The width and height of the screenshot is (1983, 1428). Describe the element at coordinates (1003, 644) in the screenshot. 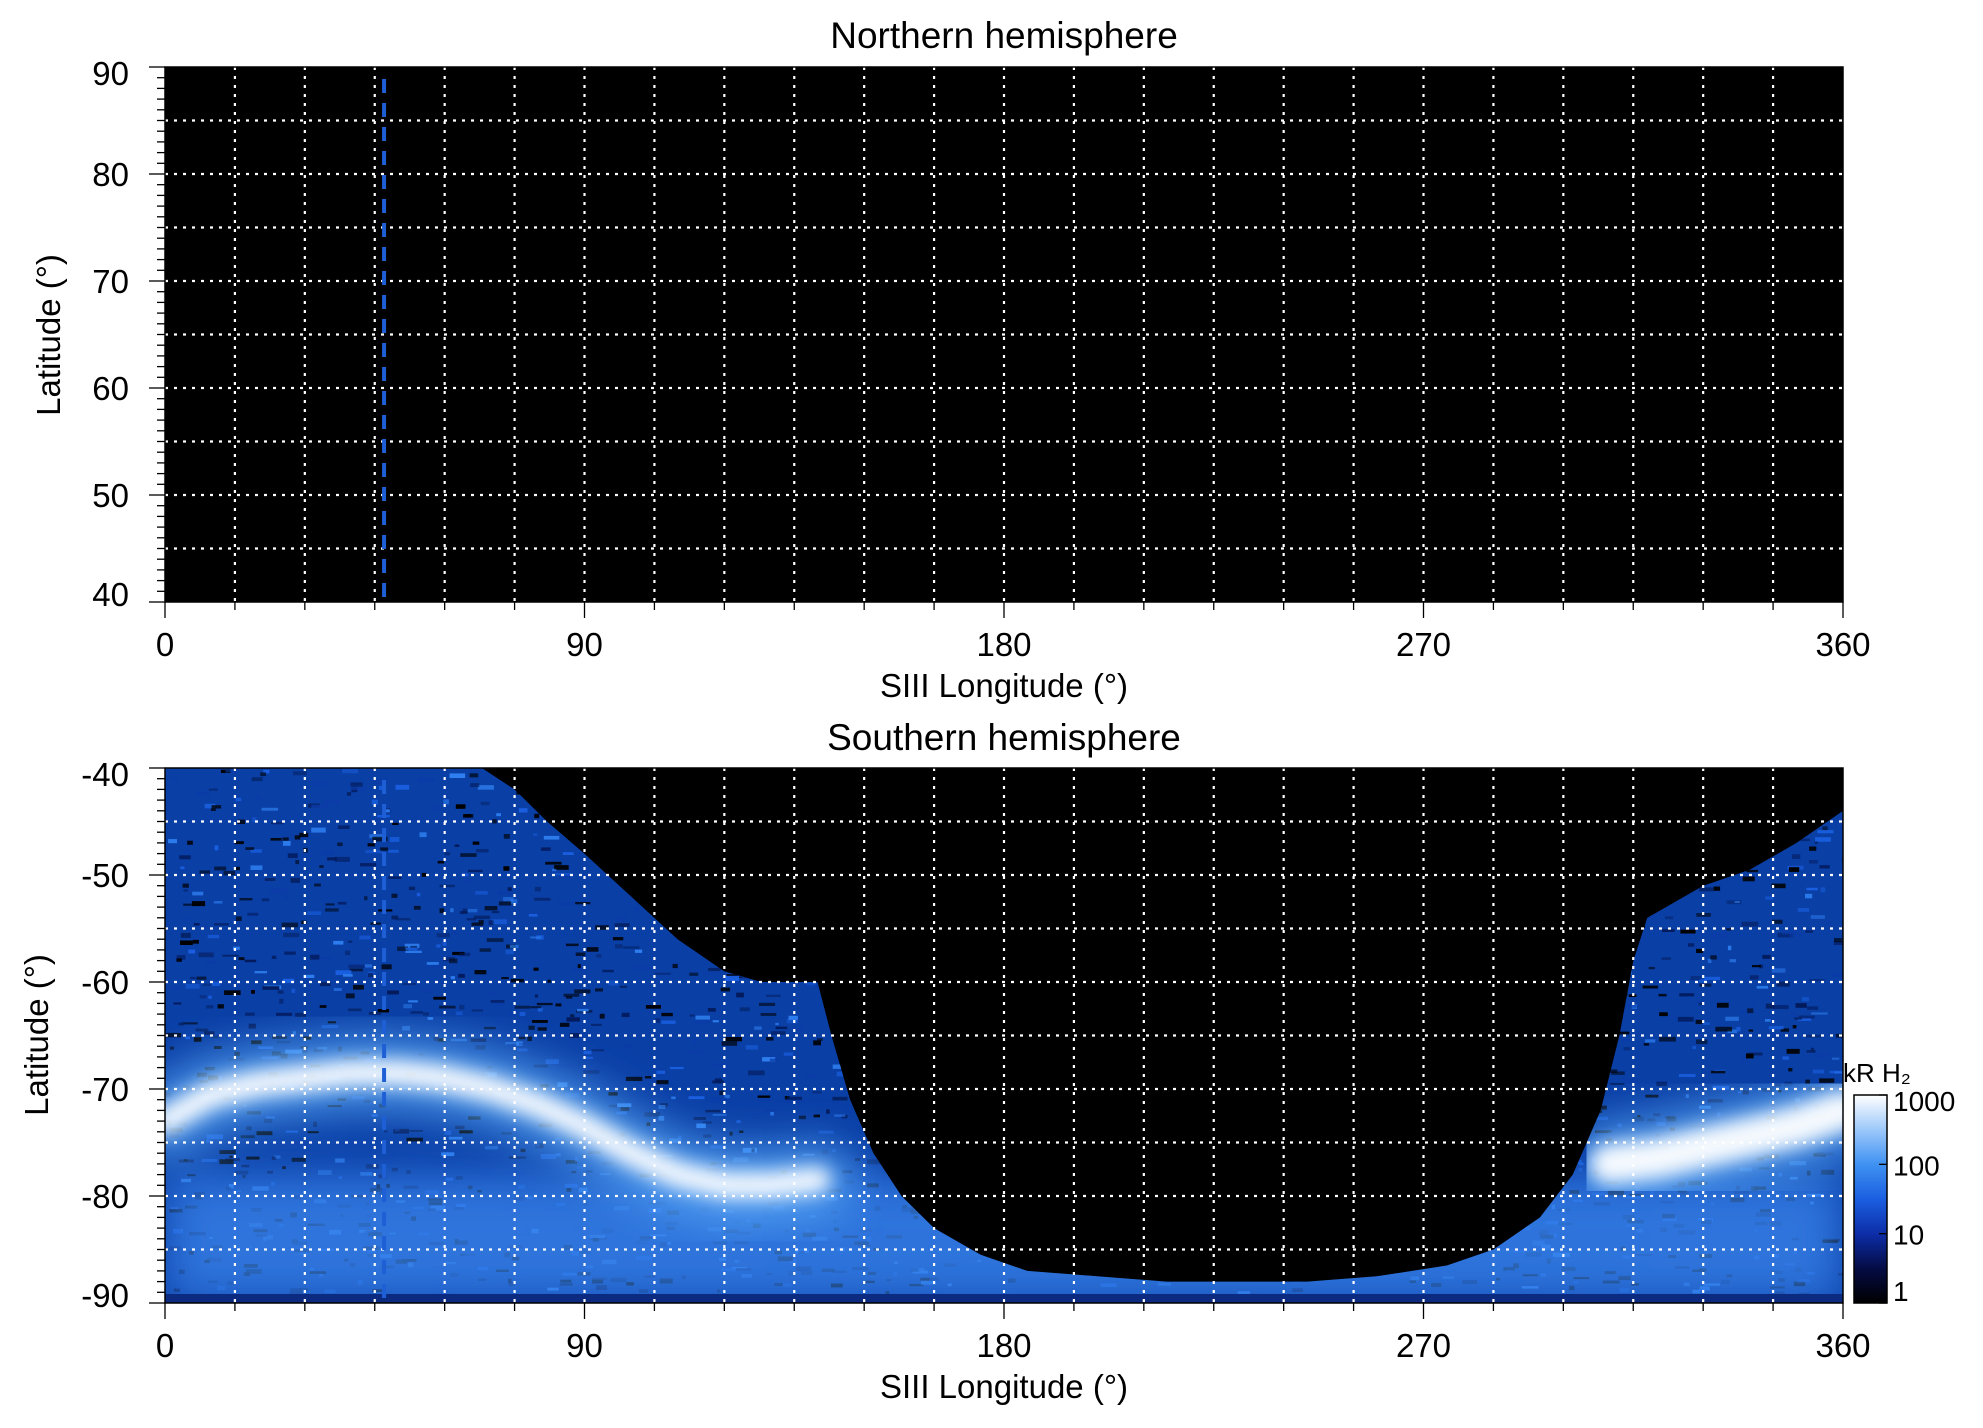

I see `x-tick-label: 180` at that location.